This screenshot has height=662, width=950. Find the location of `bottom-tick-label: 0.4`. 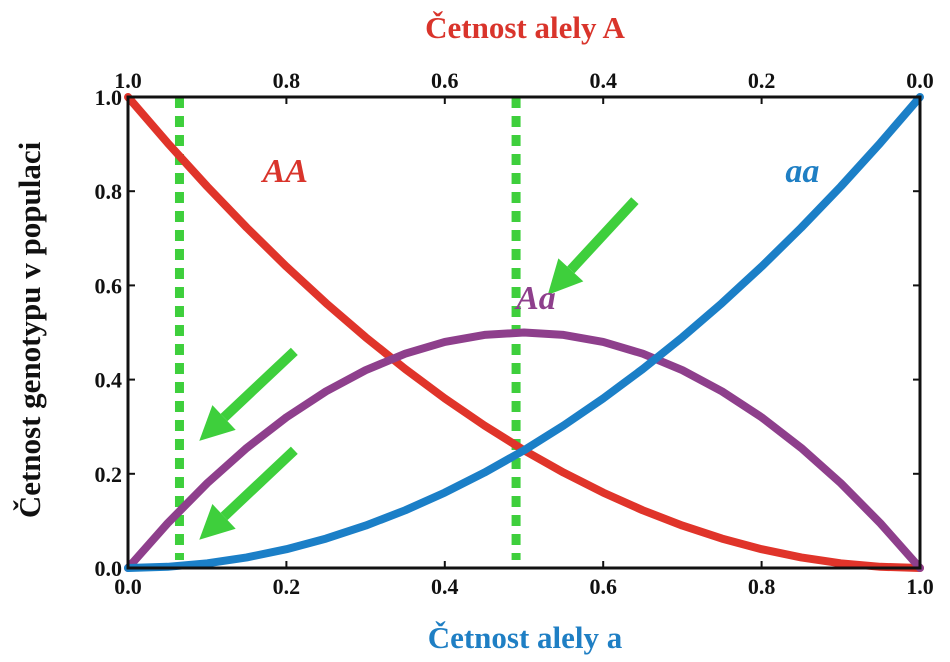

bottom-tick-label: 0.4 is located at coordinates (445, 586).